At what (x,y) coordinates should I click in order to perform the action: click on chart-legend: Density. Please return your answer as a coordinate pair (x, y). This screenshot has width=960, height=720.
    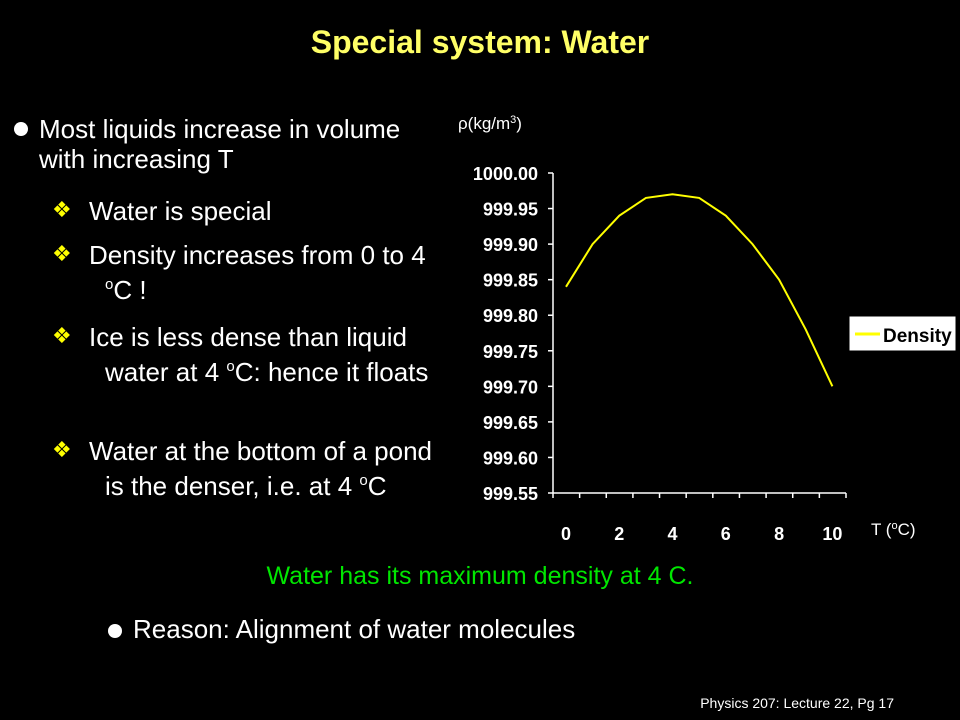
    Looking at the image, I should click on (902, 333).